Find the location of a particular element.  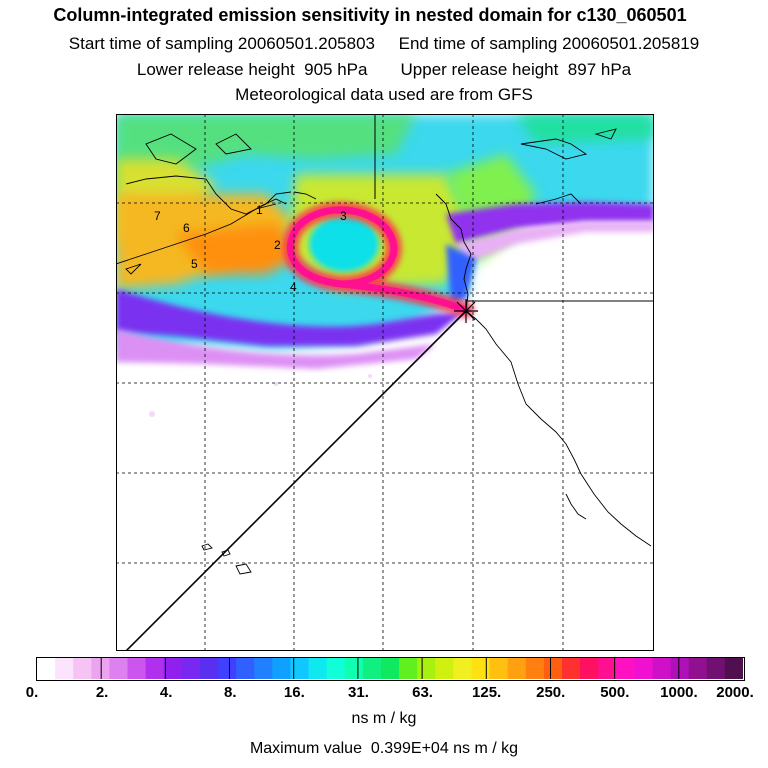

receptor-marker is located at coordinates (466, 311).